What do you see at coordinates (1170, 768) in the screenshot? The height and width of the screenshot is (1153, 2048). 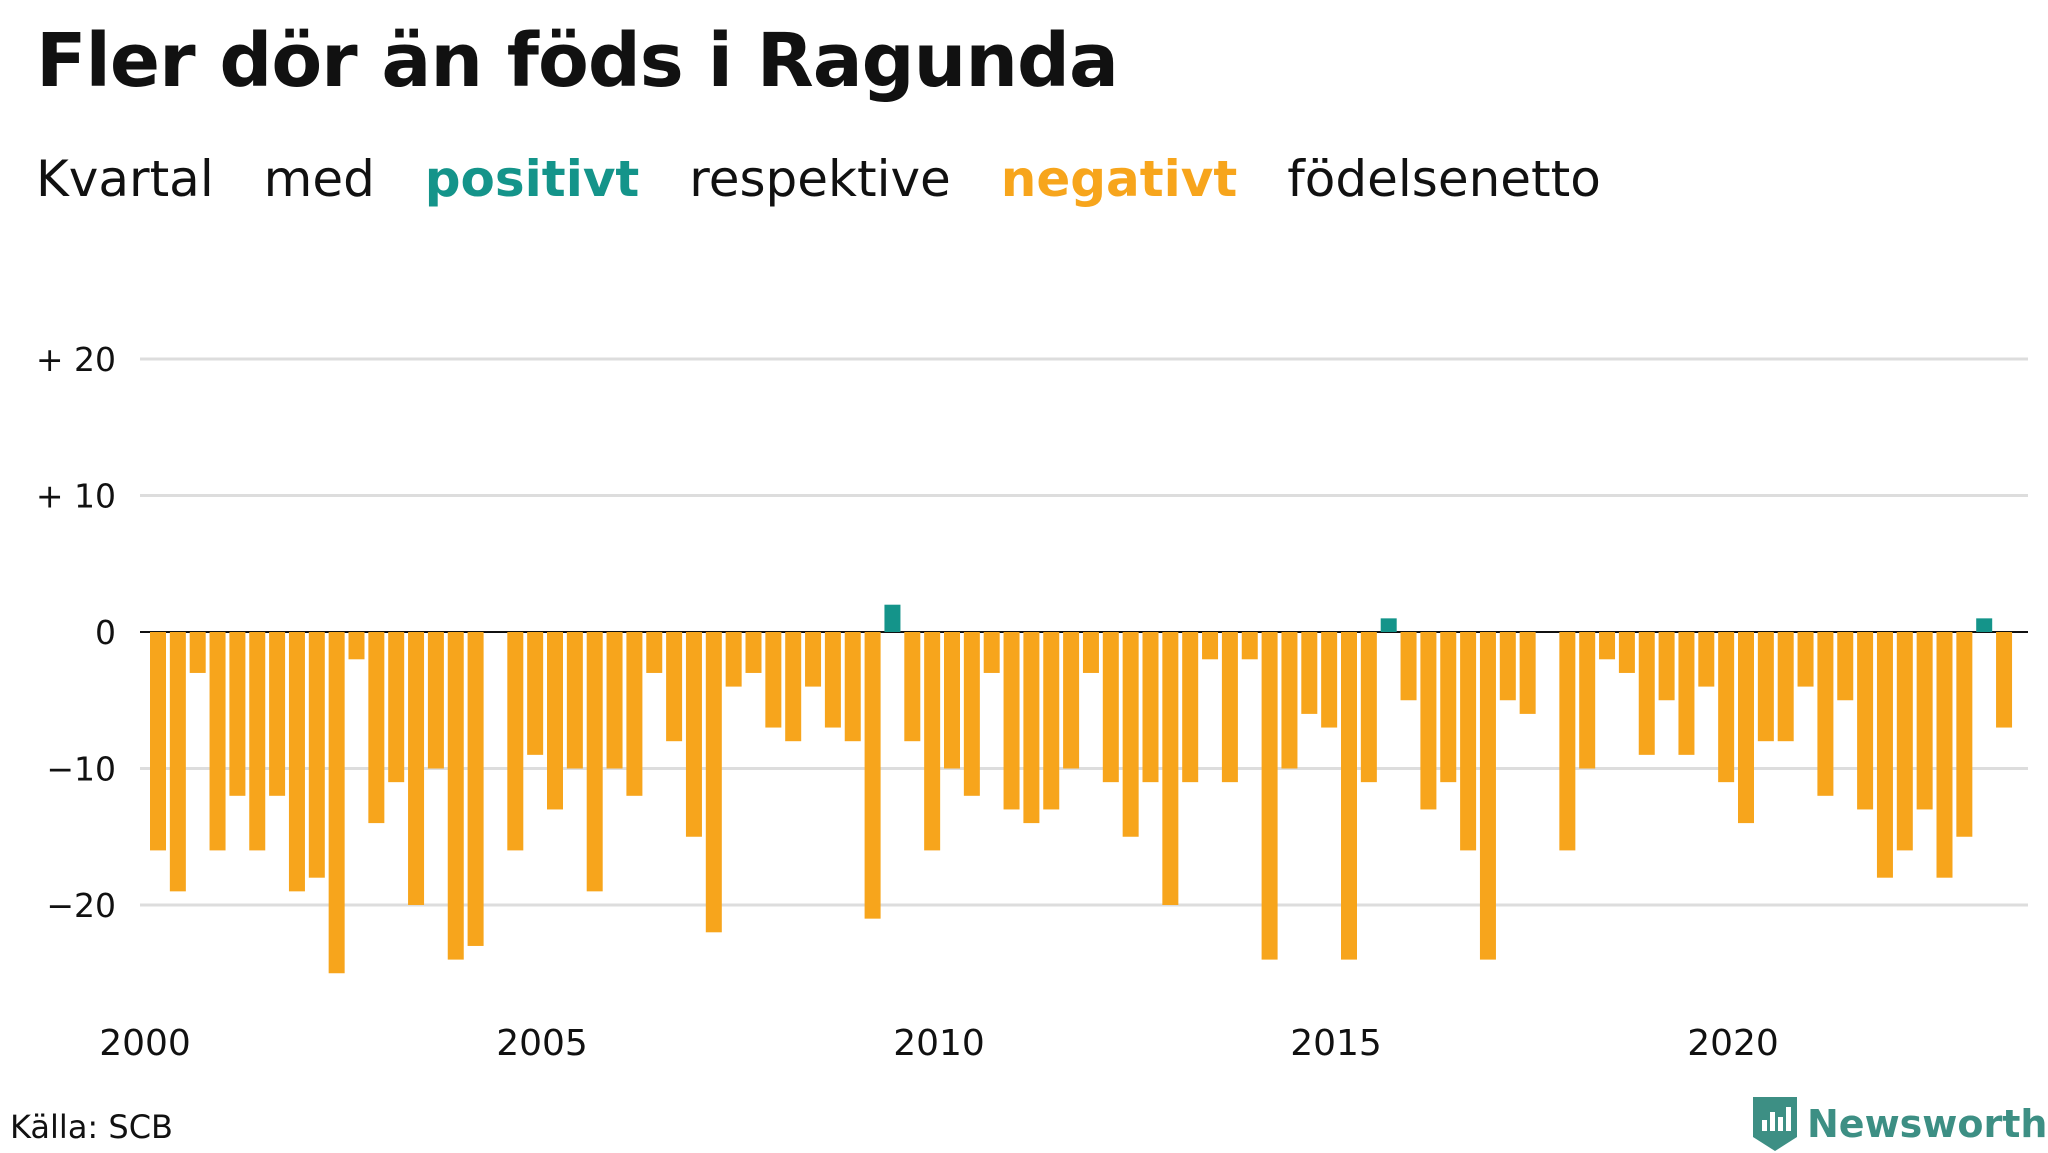 I see `bar: 2012 Q4: -20` at bounding box center [1170, 768].